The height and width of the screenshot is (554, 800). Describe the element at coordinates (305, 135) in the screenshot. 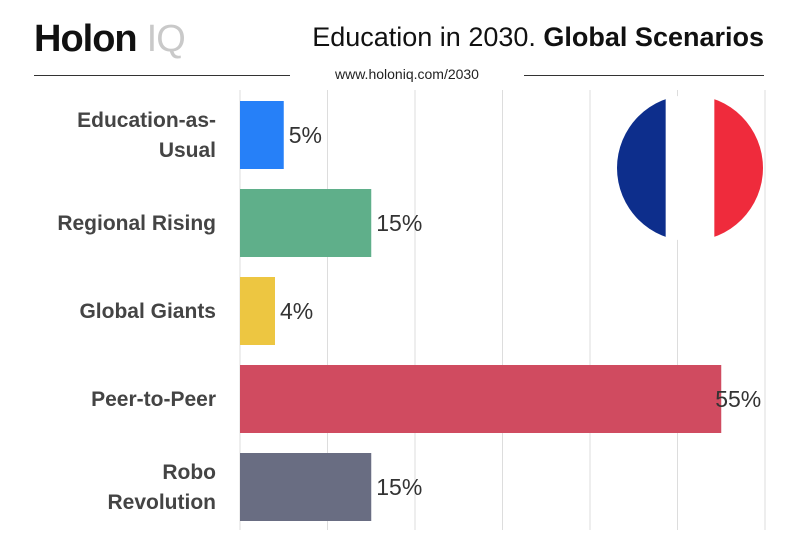

I see `value-label: 5%` at that location.